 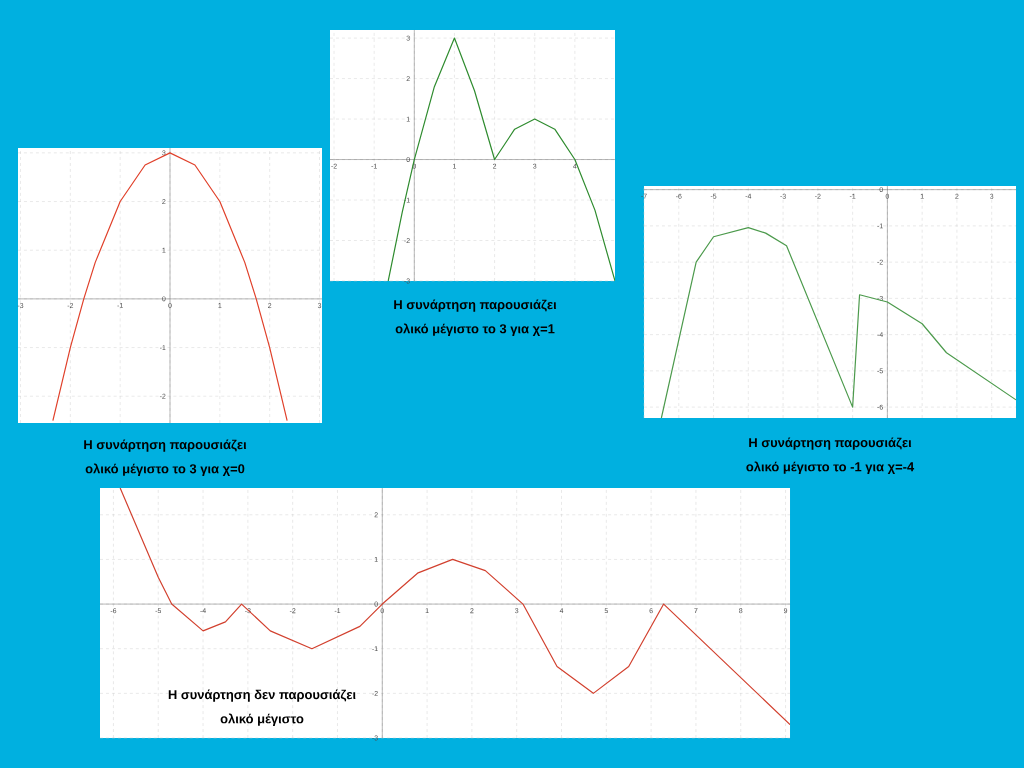 What do you see at coordinates (262, 719) in the screenshot?
I see `annotation: ολικό μέγιστο` at bounding box center [262, 719].